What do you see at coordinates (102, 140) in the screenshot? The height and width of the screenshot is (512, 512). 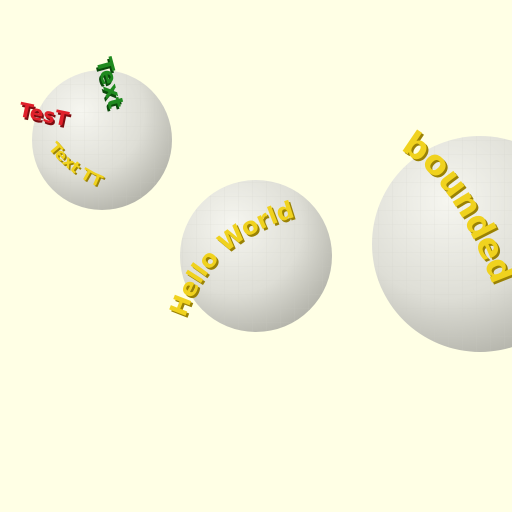 I see `sphere-left-facets` at bounding box center [102, 140].